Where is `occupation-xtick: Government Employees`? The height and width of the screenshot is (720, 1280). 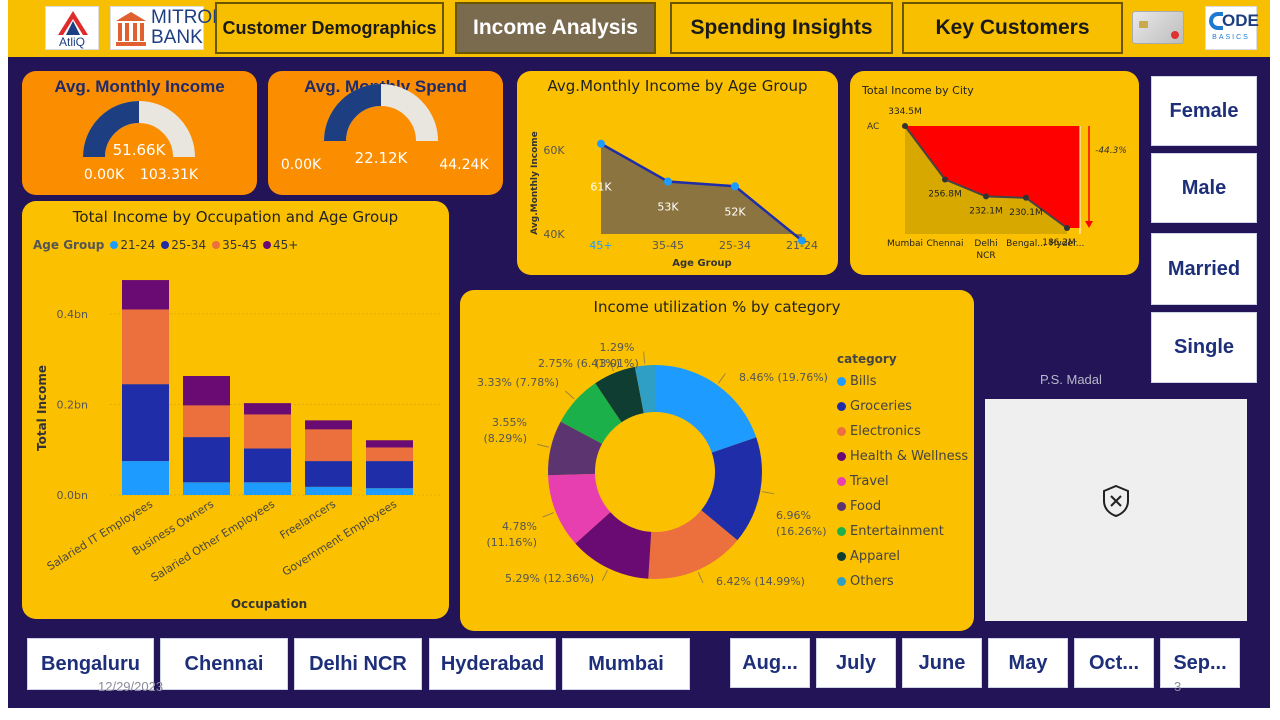
occupation-xtick: Government Employees is located at coordinates (339, 537).